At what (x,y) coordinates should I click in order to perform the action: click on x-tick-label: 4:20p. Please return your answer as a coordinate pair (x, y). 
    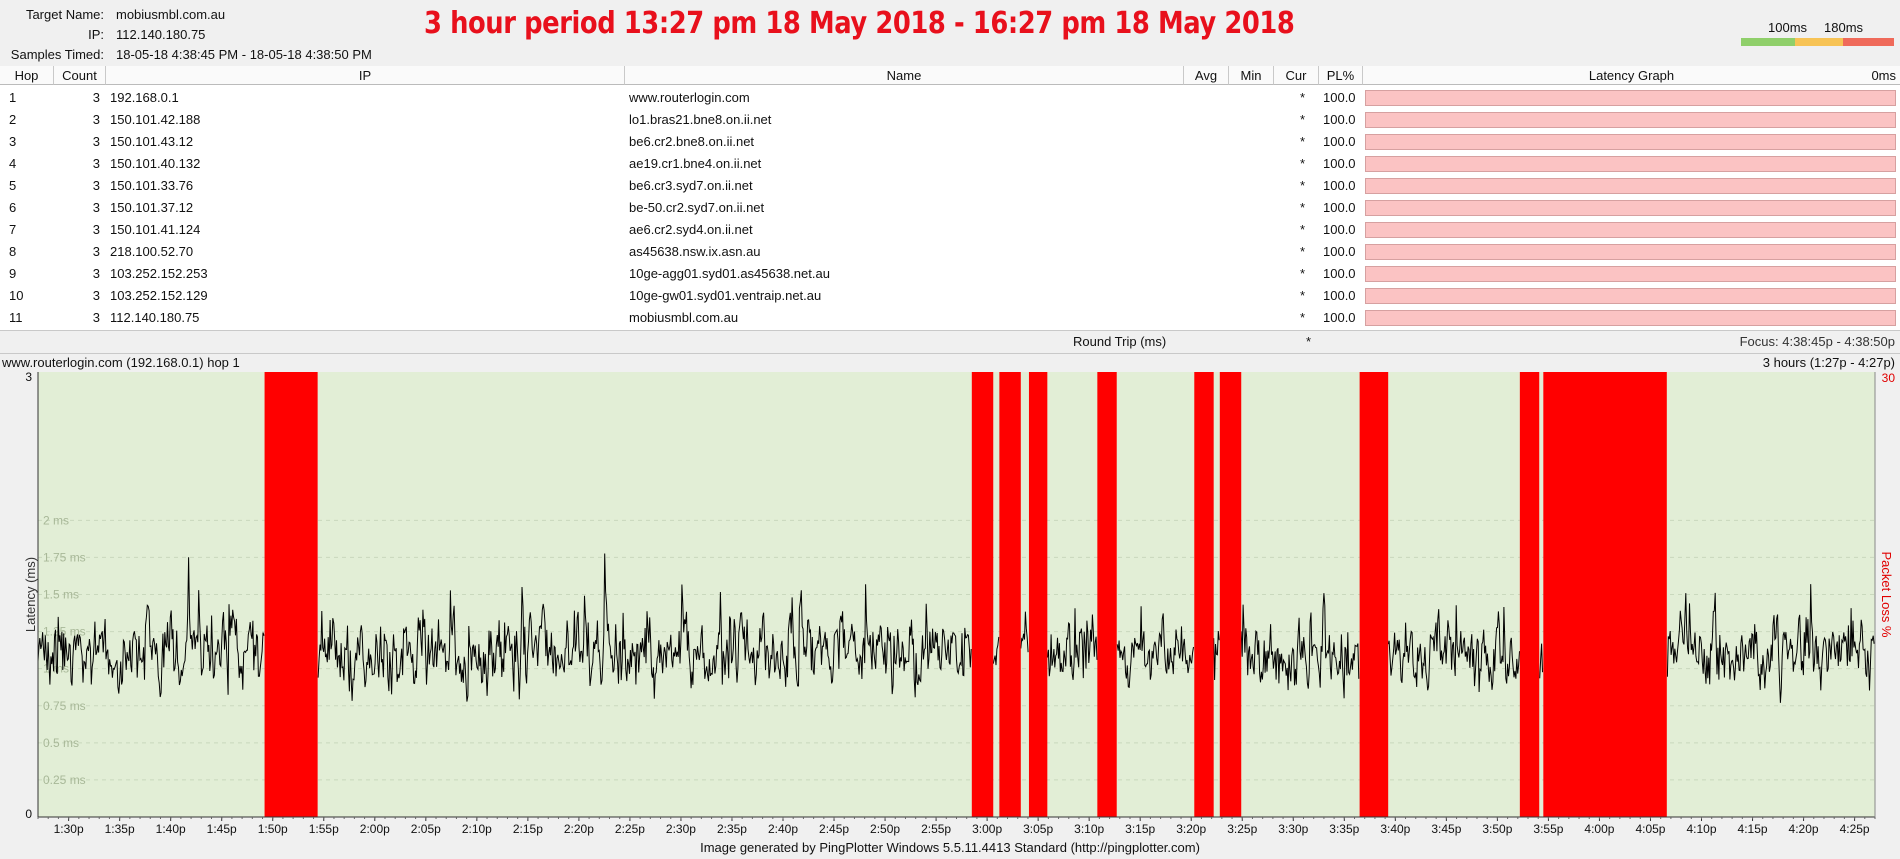
    Looking at the image, I should click on (1804, 829).